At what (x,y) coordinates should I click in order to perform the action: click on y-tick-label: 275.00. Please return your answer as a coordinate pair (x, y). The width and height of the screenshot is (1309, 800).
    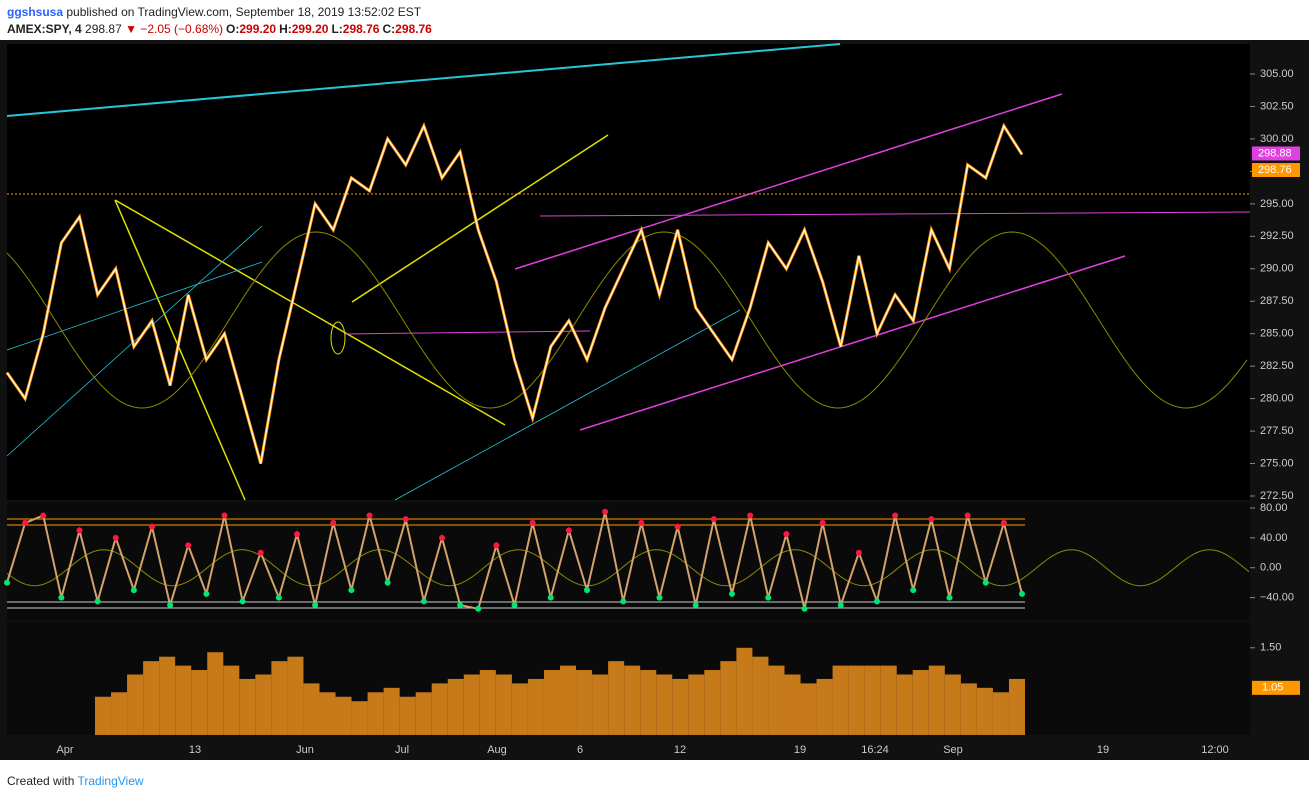
    Looking at the image, I should click on (1277, 463).